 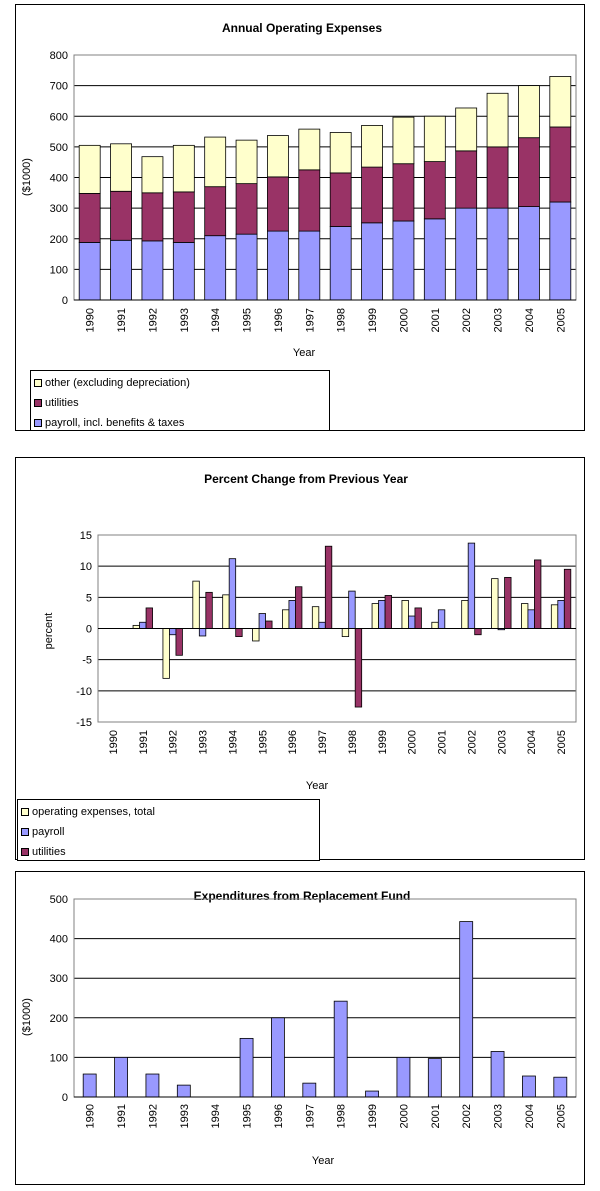 What do you see at coordinates (216, 1116) in the screenshot?
I see `x-tick-label: 1994` at bounding box center [216, 1116].